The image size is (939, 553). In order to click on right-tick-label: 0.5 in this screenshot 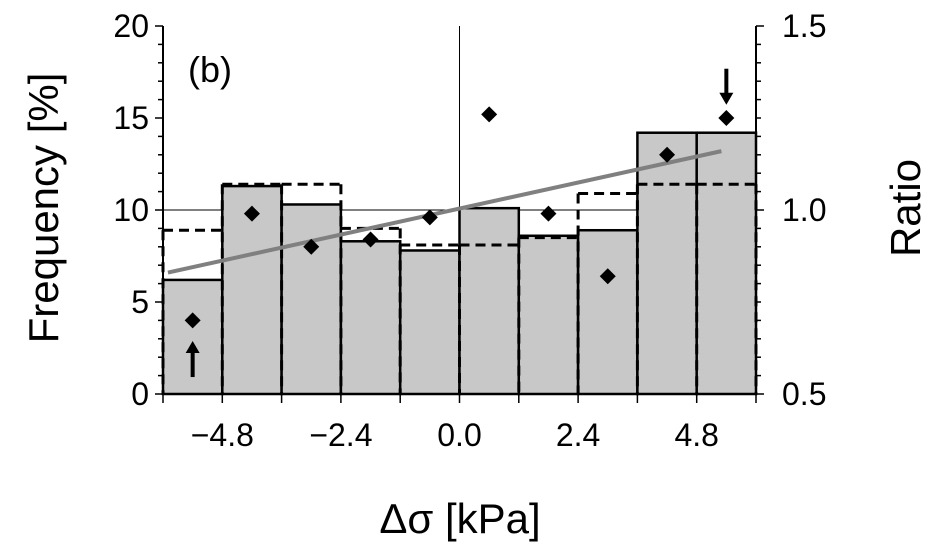, I will do `click(804, 394)`.